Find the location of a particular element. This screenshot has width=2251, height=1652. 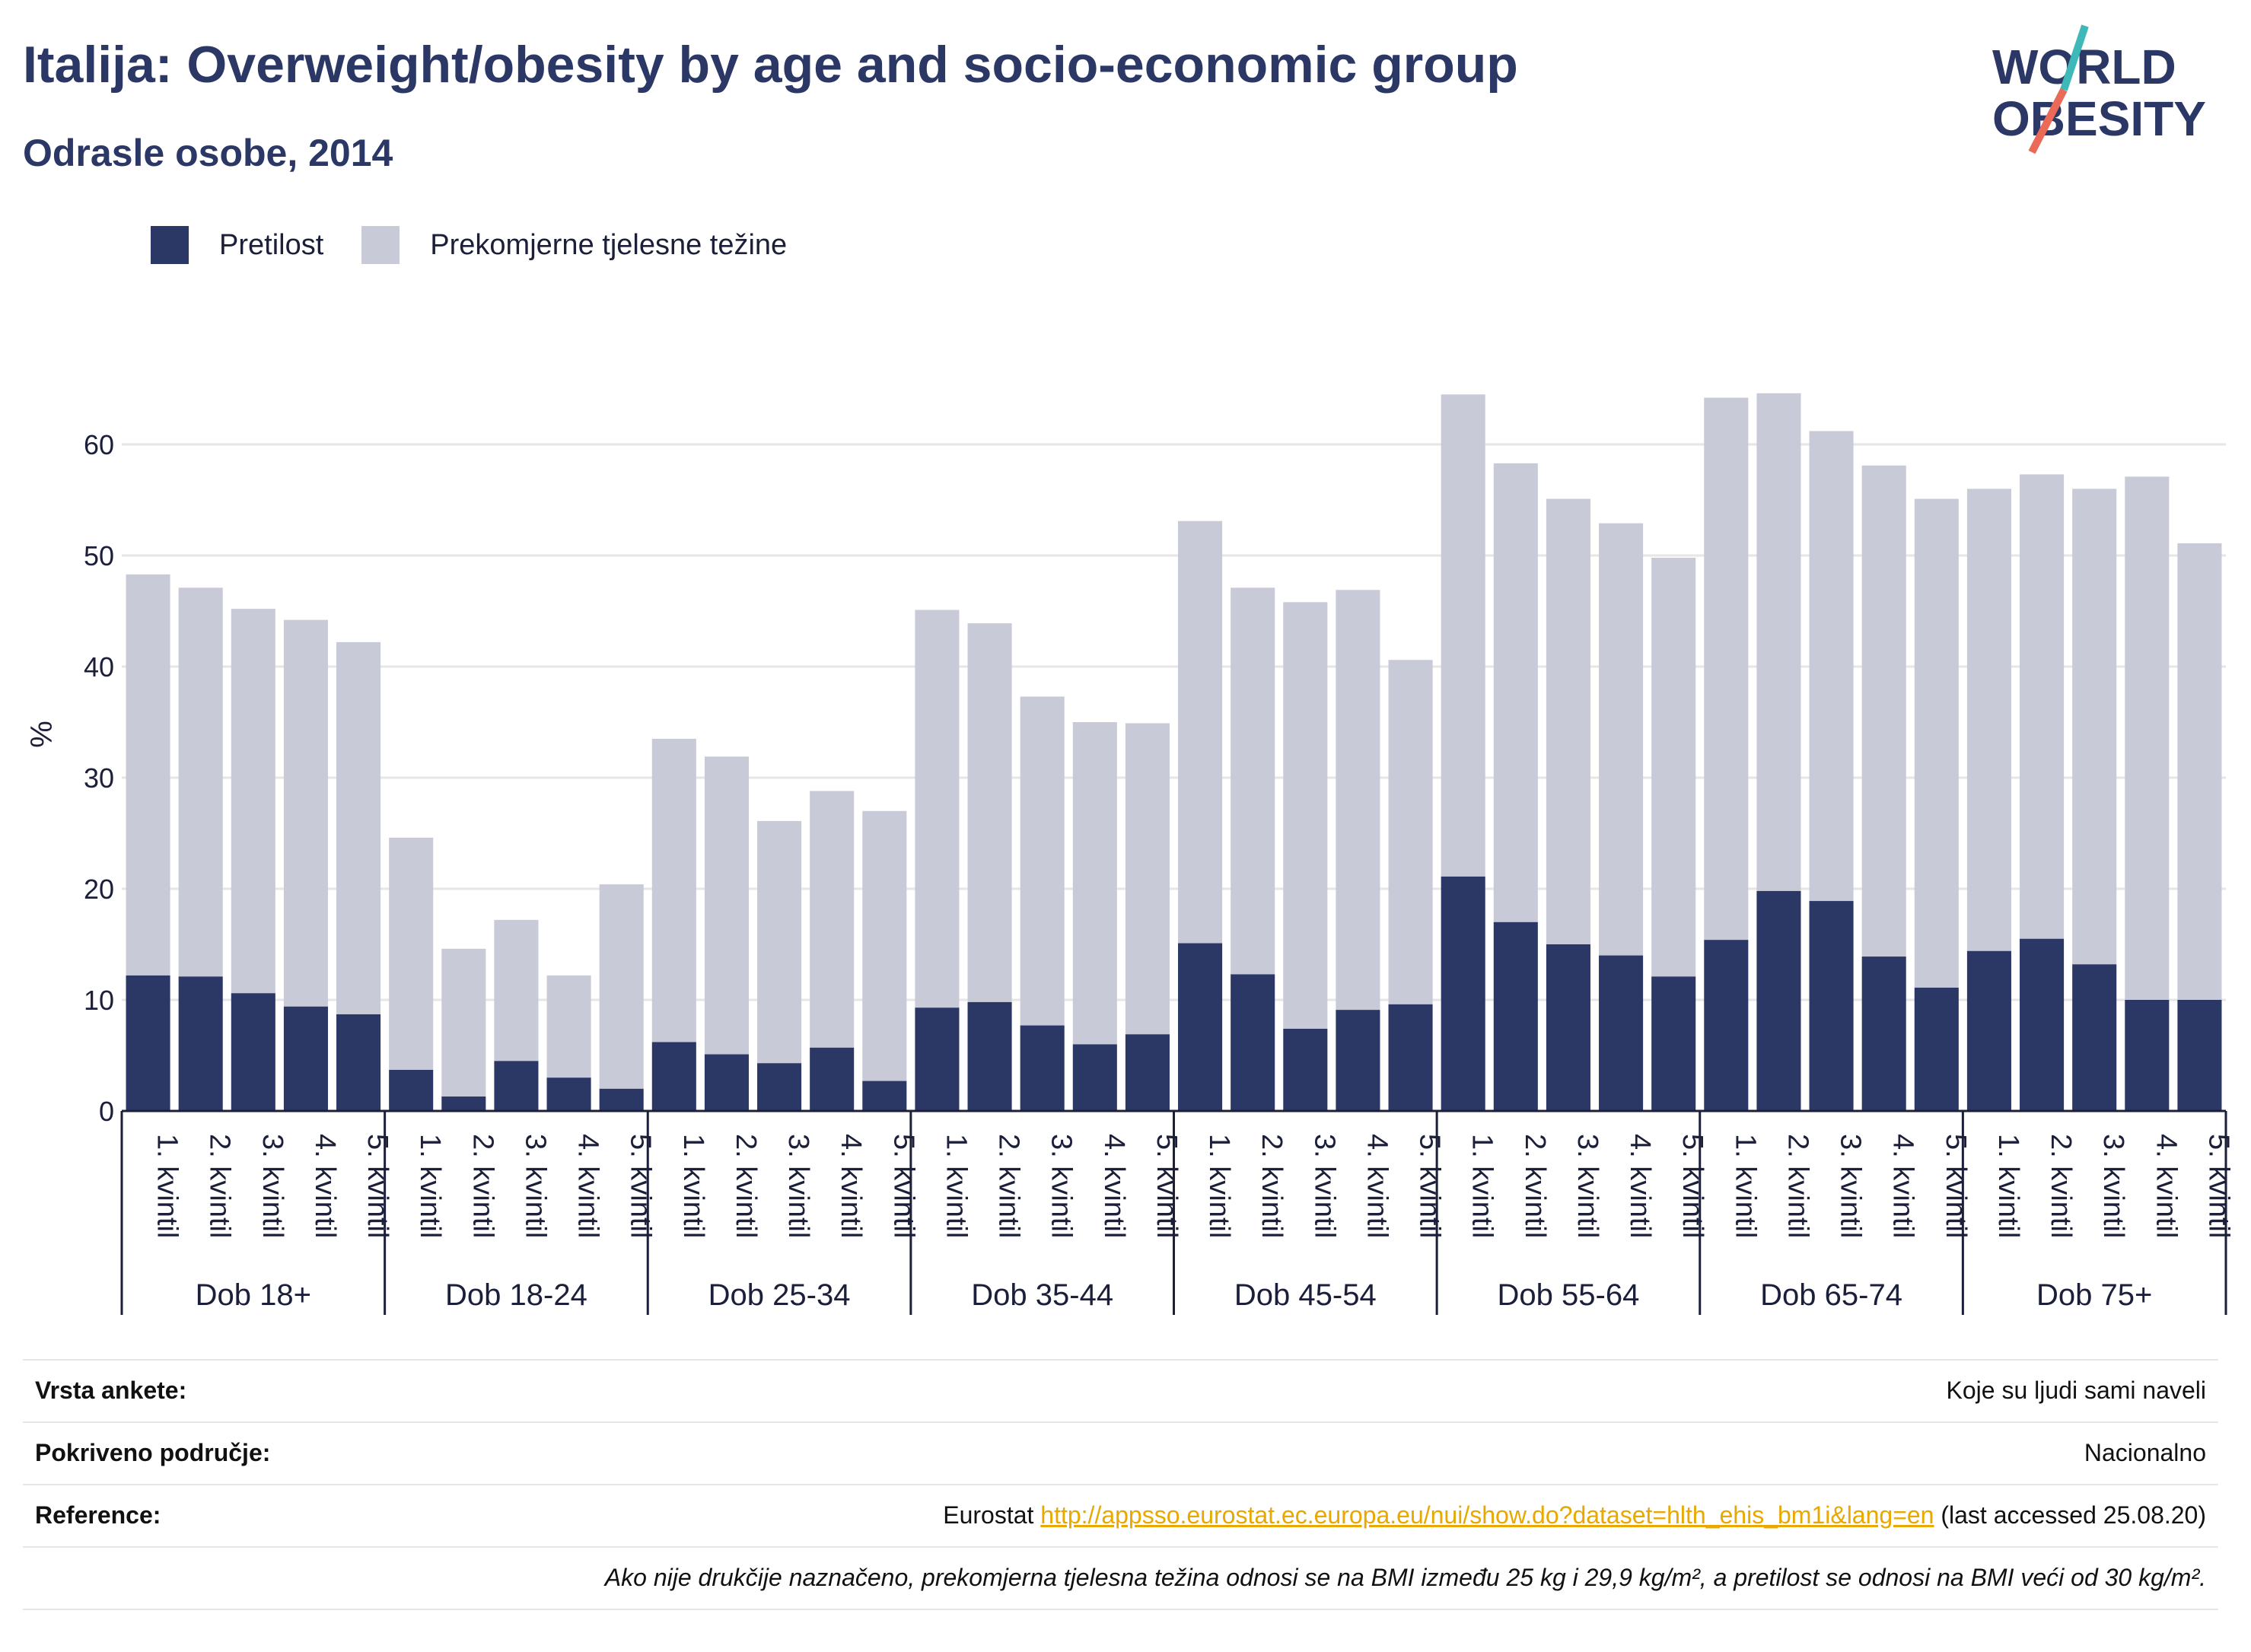

legend-label-obesity: Pretilost is located at coordinates (271, 244).